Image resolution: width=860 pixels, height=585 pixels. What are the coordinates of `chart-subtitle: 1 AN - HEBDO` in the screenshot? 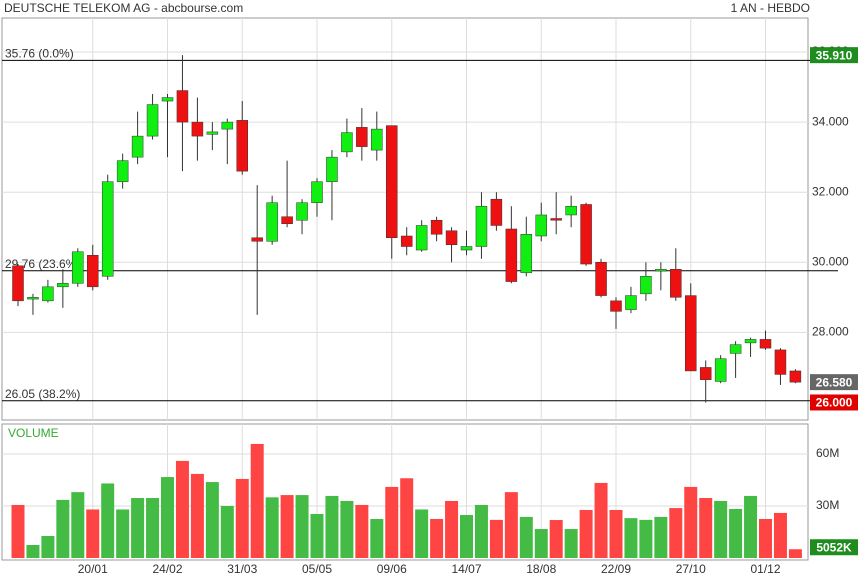 It's located at (770, 8).